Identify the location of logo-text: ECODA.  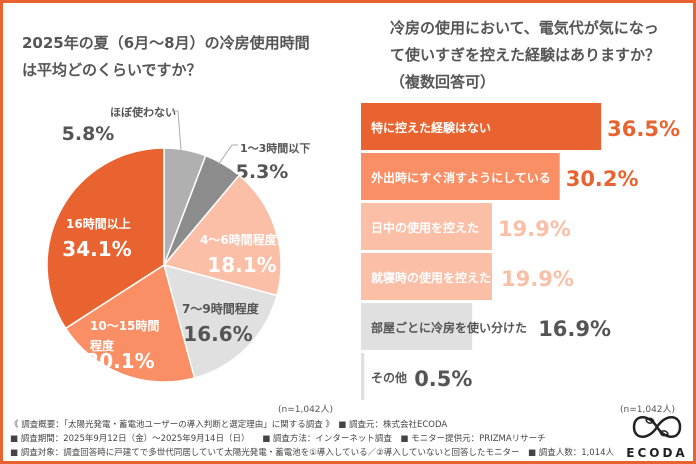
(657, 453).